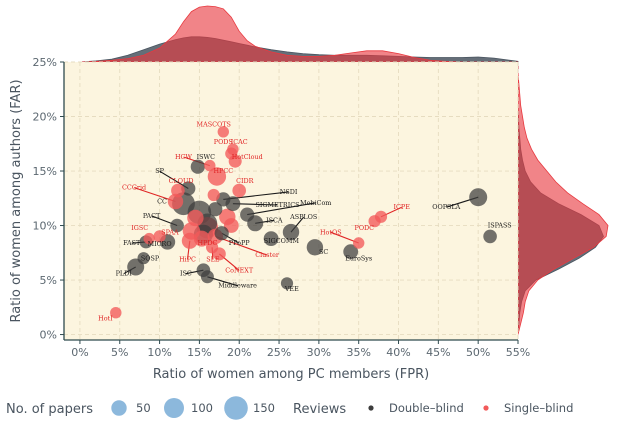  Describe the element at coordinates (359, 243) in the screenshot. I see `point-hotos` at that location.